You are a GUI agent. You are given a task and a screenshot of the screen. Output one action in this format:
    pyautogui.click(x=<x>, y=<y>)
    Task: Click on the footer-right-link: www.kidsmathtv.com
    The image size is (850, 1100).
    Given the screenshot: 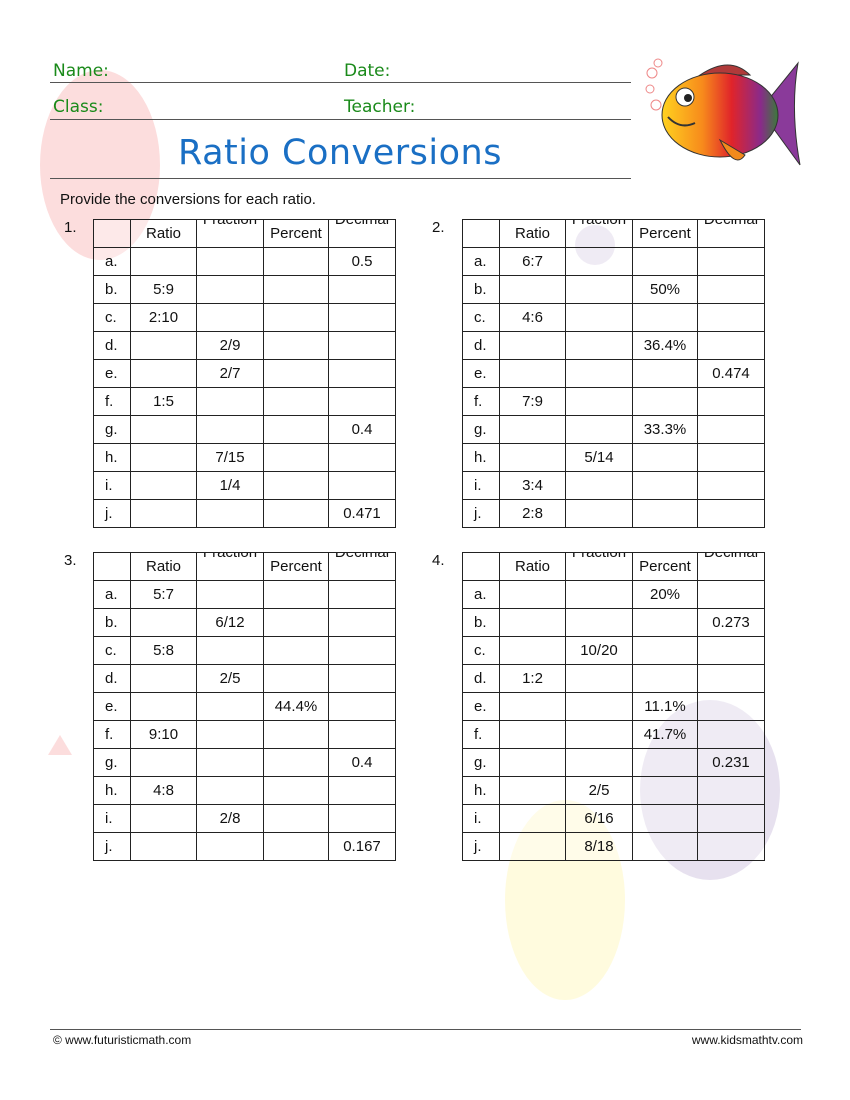 What is the action you would take?
    pyautogui.click(x=747, y=1040)
    